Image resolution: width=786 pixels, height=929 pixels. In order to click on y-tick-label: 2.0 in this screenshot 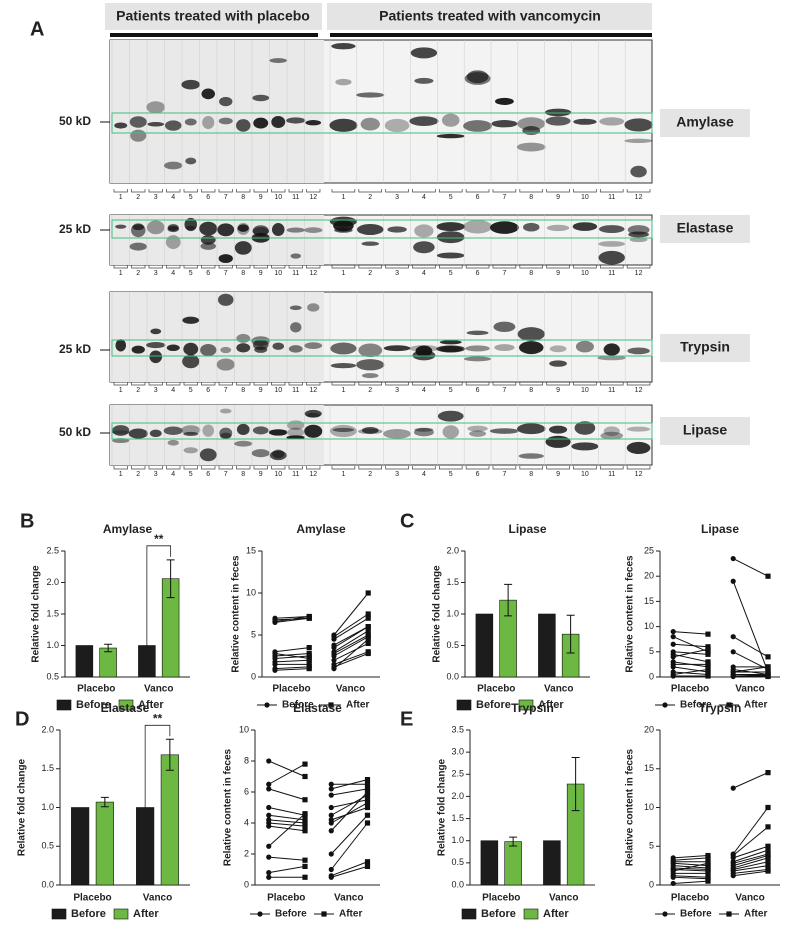, I will do `click(47, 729)`.